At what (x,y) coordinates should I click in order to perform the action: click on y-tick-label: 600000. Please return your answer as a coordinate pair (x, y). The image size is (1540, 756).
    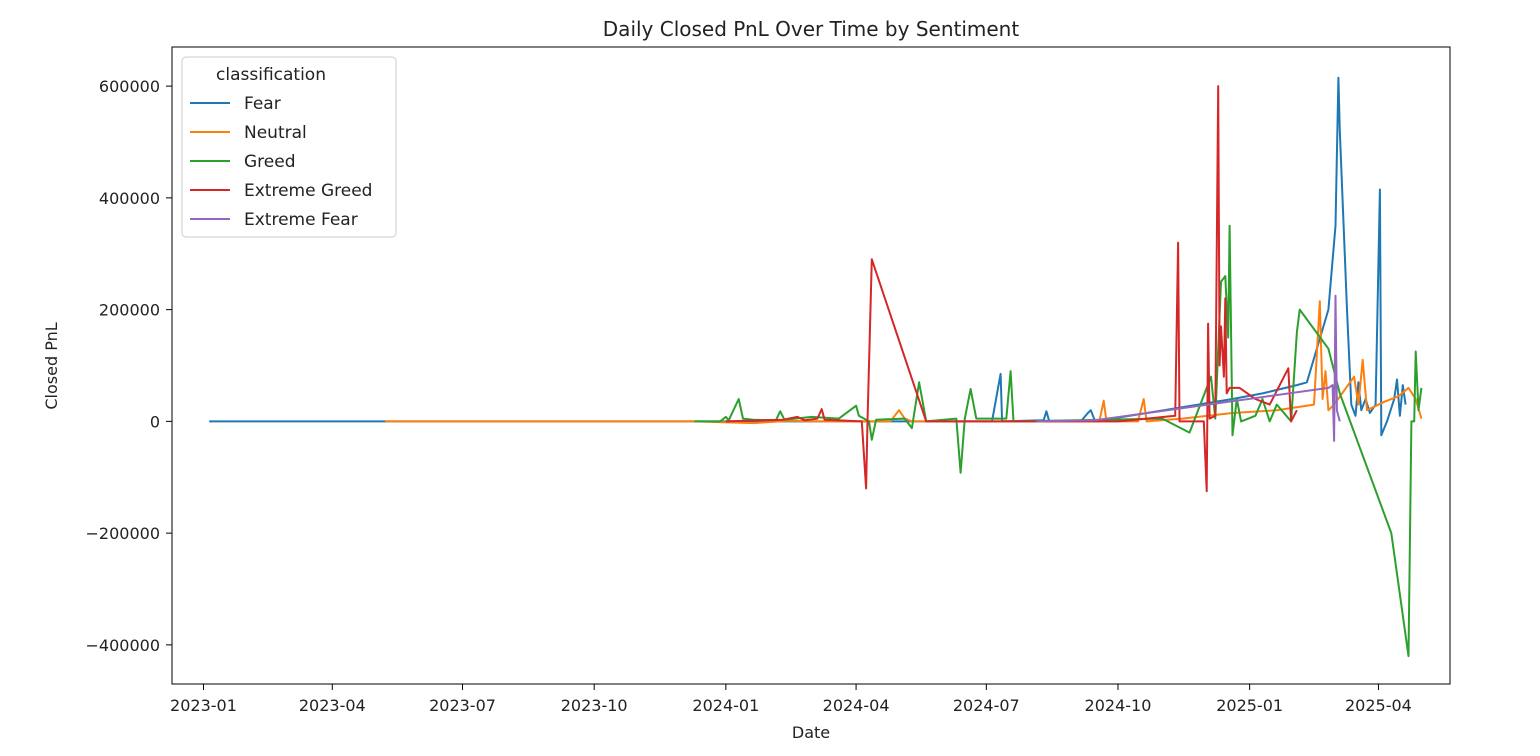
    Looking at the image, I should click on (129, 86).